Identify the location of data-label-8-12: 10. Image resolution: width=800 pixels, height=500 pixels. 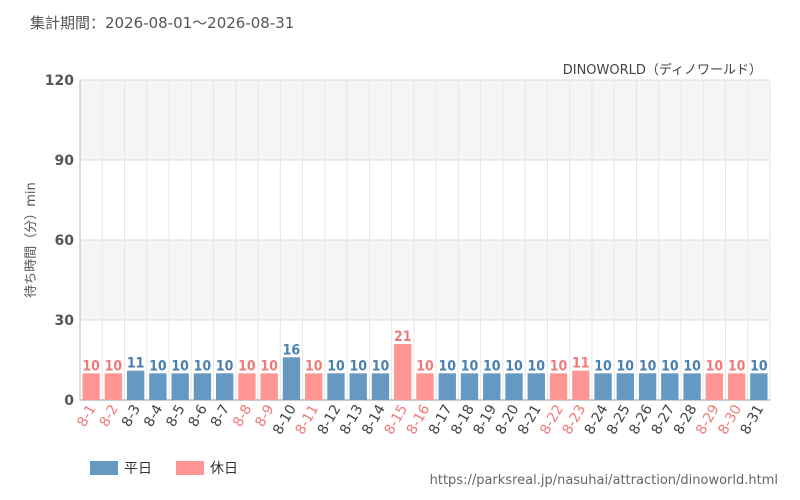
(336, 366).